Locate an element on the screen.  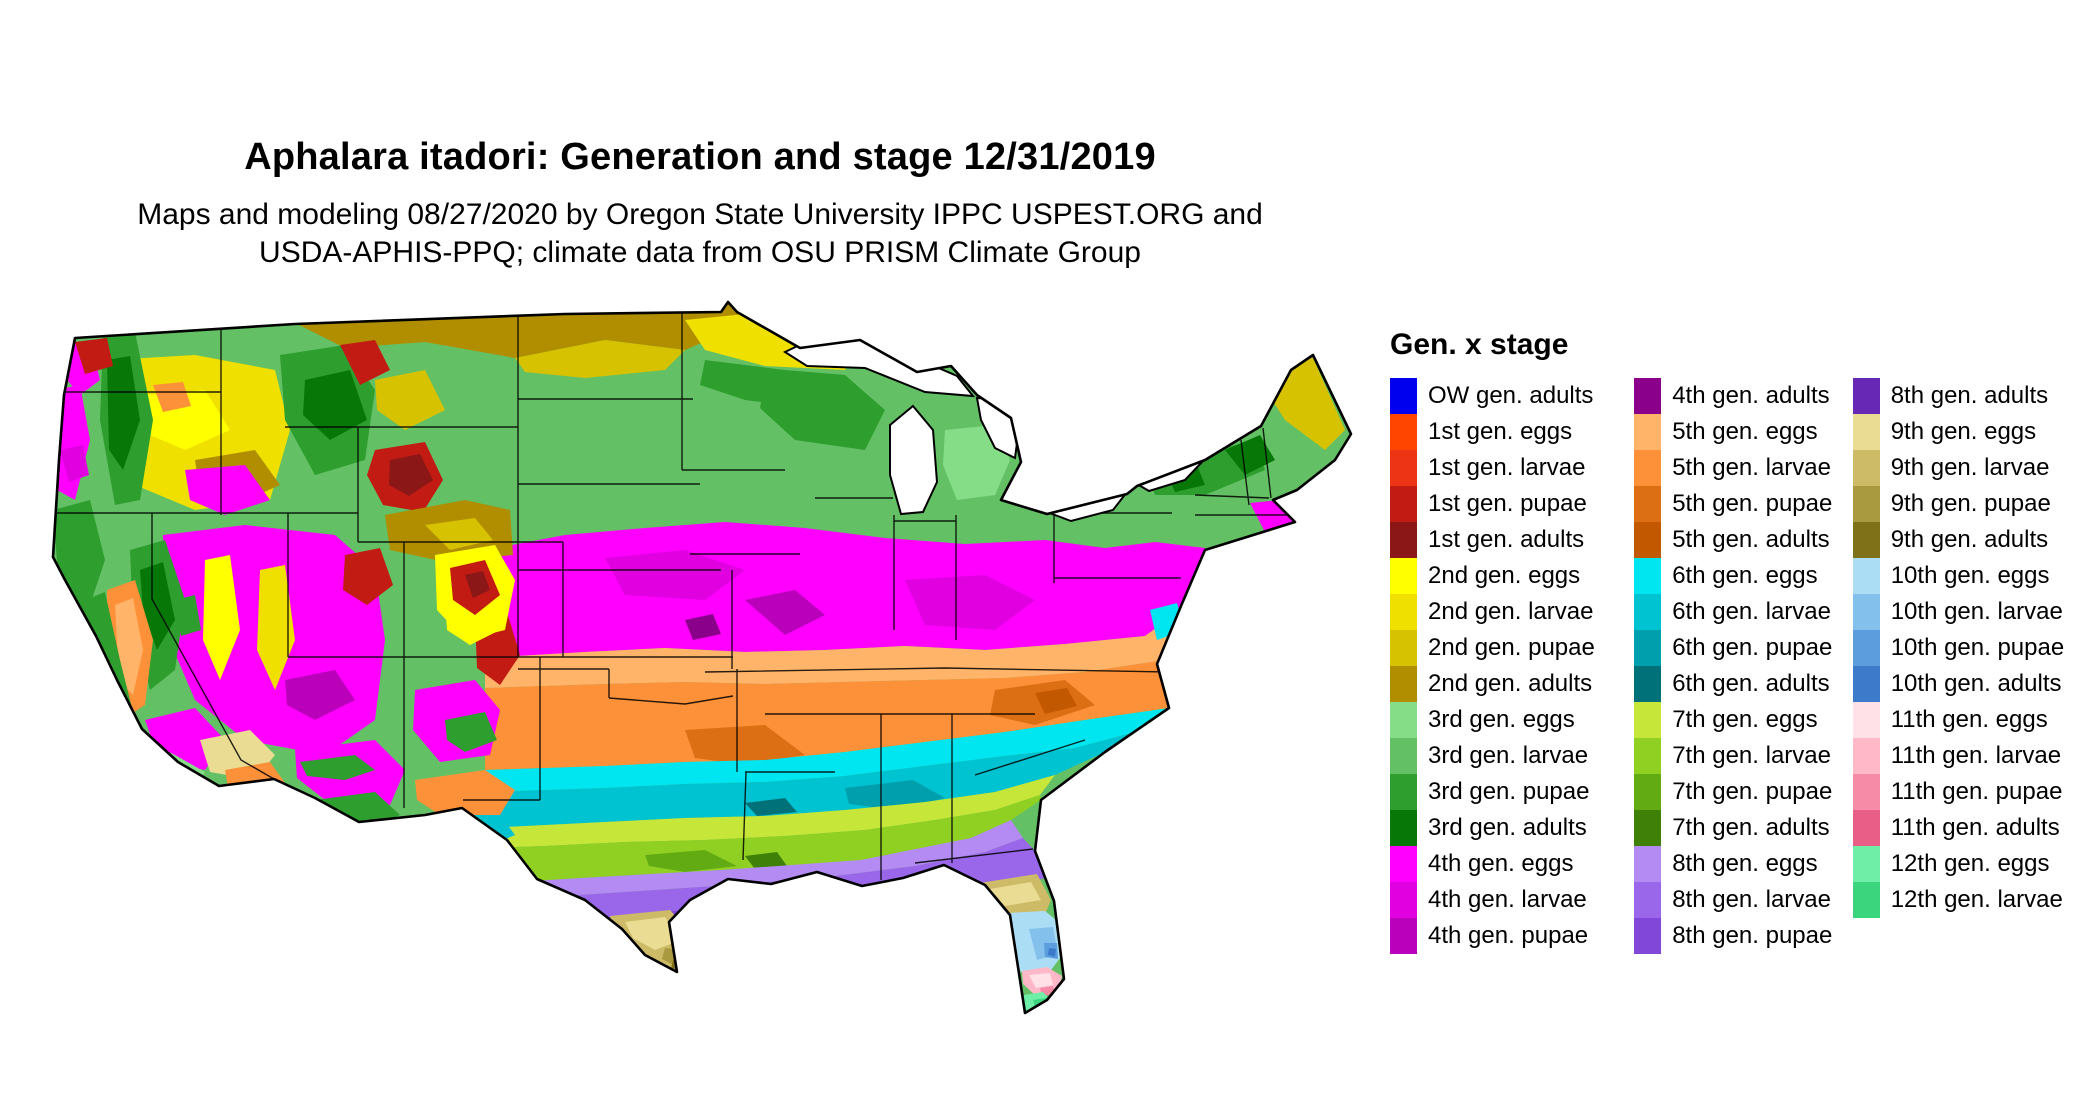
legend-item: OW gen. adults is located at coordinates (1512, 396).